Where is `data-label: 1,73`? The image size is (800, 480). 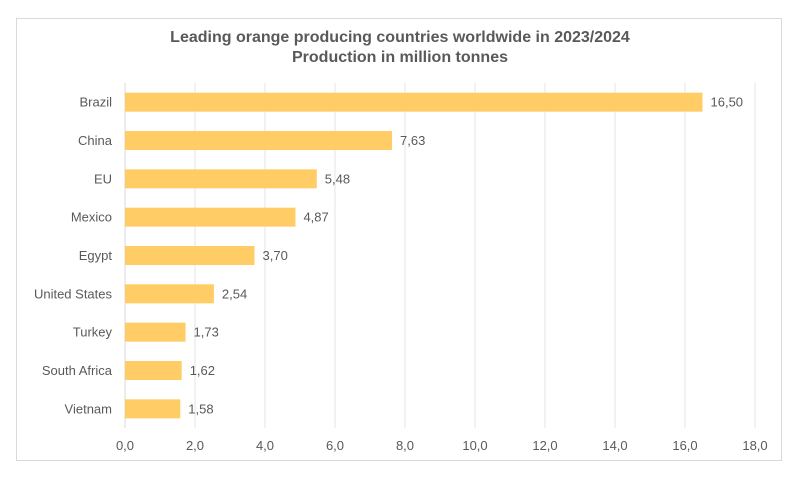 data-label: 1,73 is located at coordinates (206, 332).